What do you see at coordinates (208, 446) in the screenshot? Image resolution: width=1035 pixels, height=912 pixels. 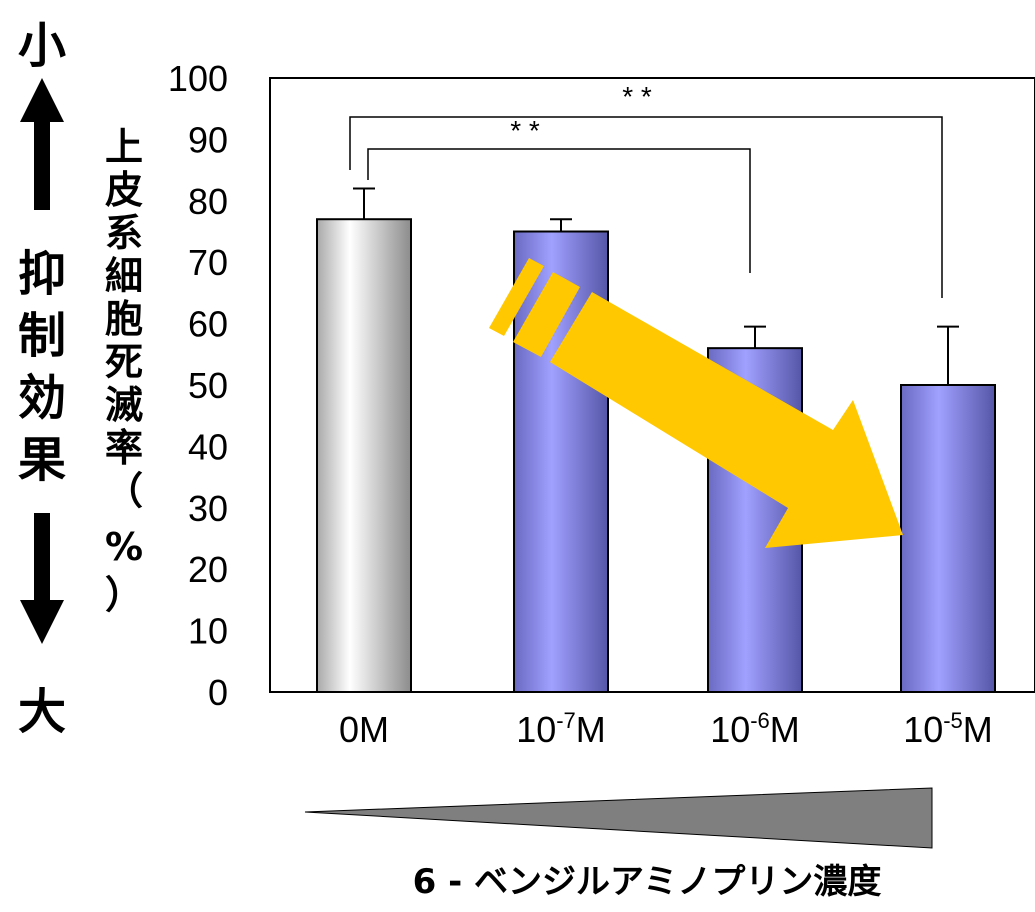 I see `y-tick-label: 40` at bounding box center [208, 446].